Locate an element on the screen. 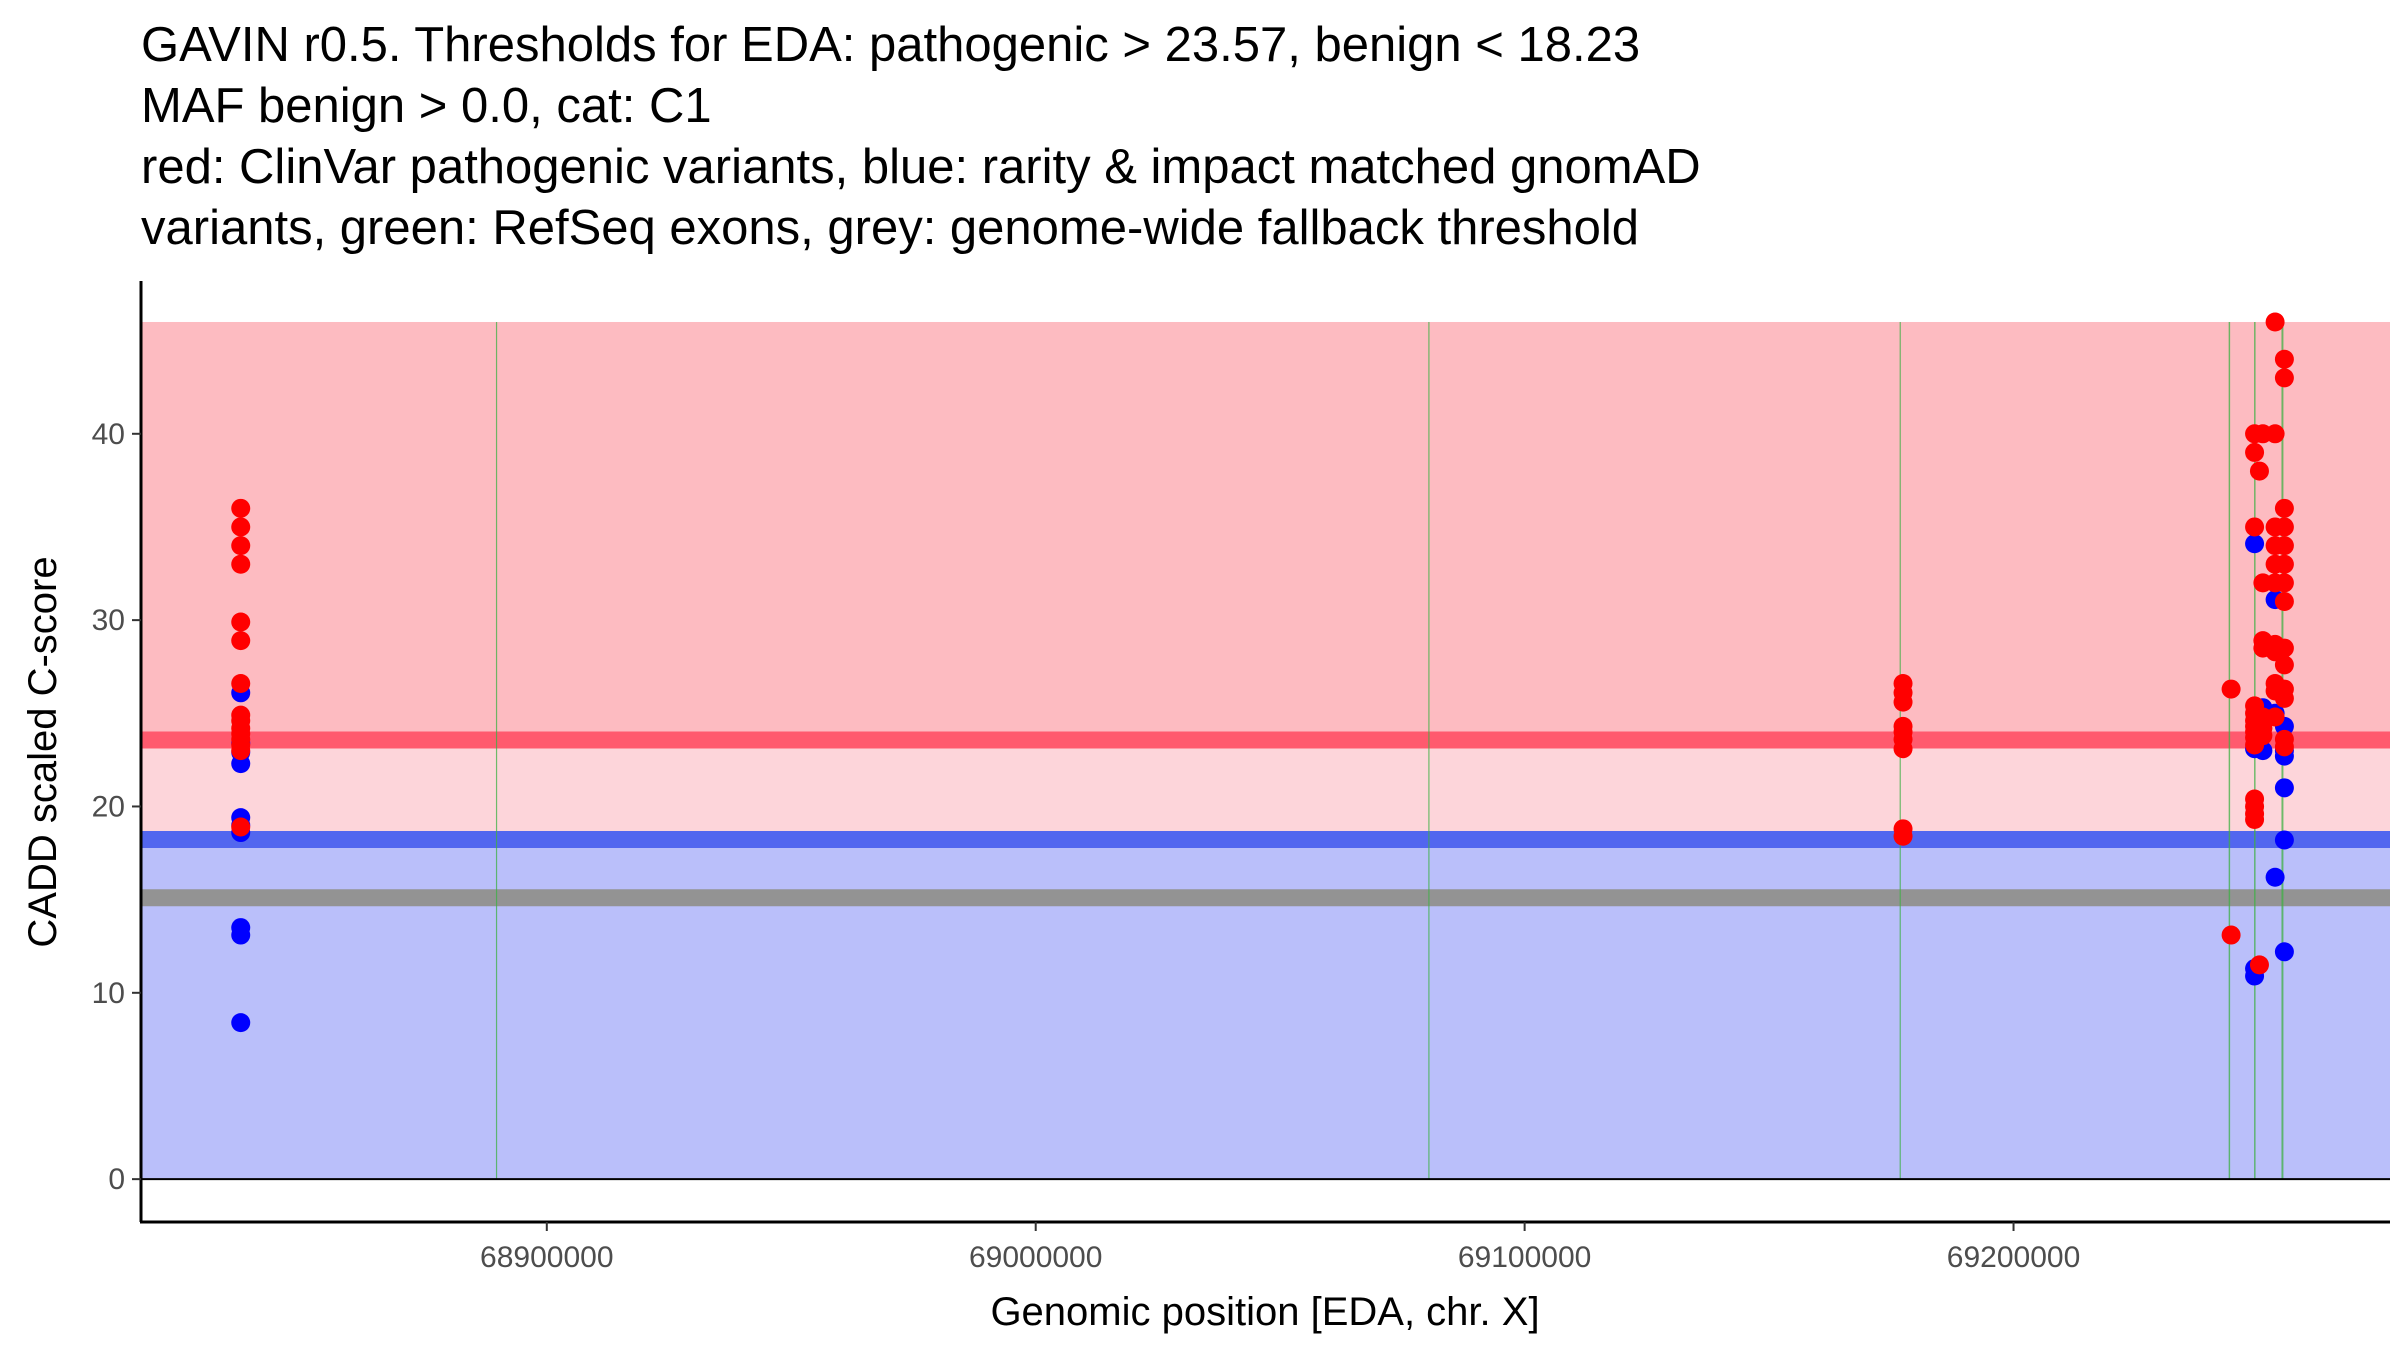 The height and width of the screenshot is (1350, 2400). x-tick-label: 69200000 is located at coordinates (2013, 1257).